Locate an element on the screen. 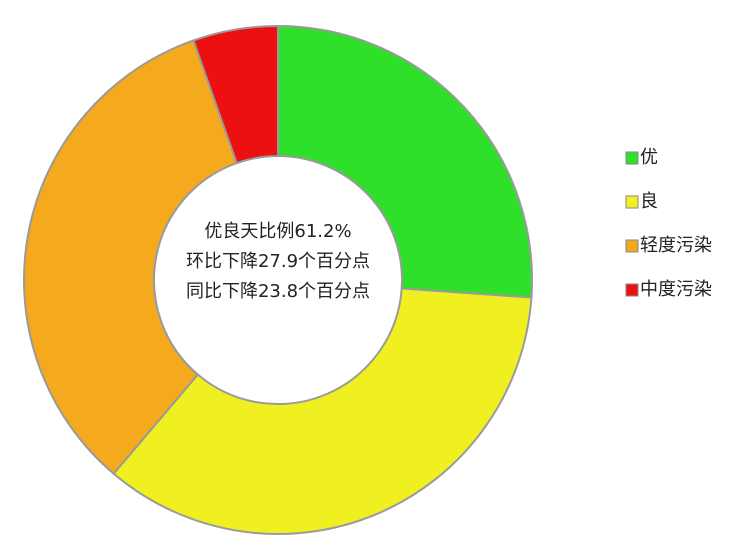  center-text: 环比下降27.9个百分点 is located at coordinates (278, 261).